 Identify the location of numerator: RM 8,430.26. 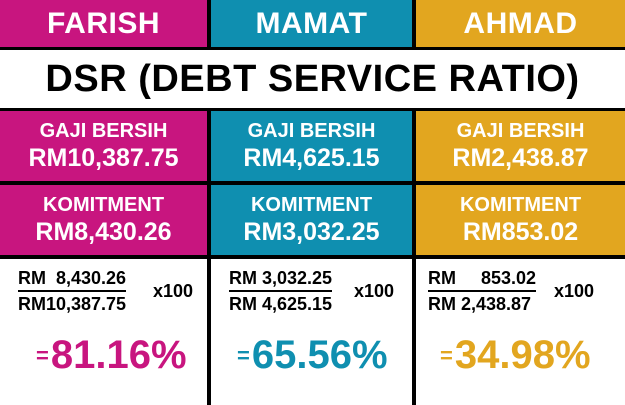
(72, 278).